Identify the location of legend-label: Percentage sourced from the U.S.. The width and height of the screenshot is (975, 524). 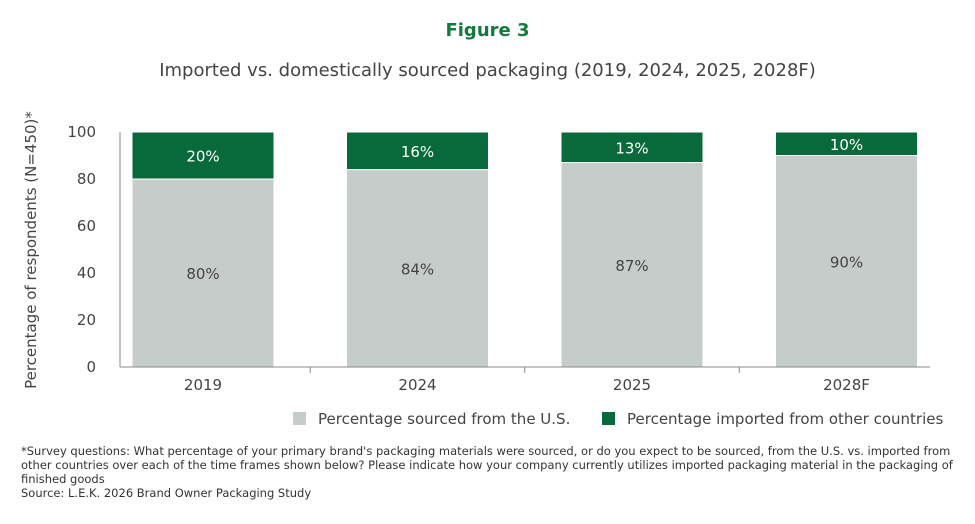
(444, 419).